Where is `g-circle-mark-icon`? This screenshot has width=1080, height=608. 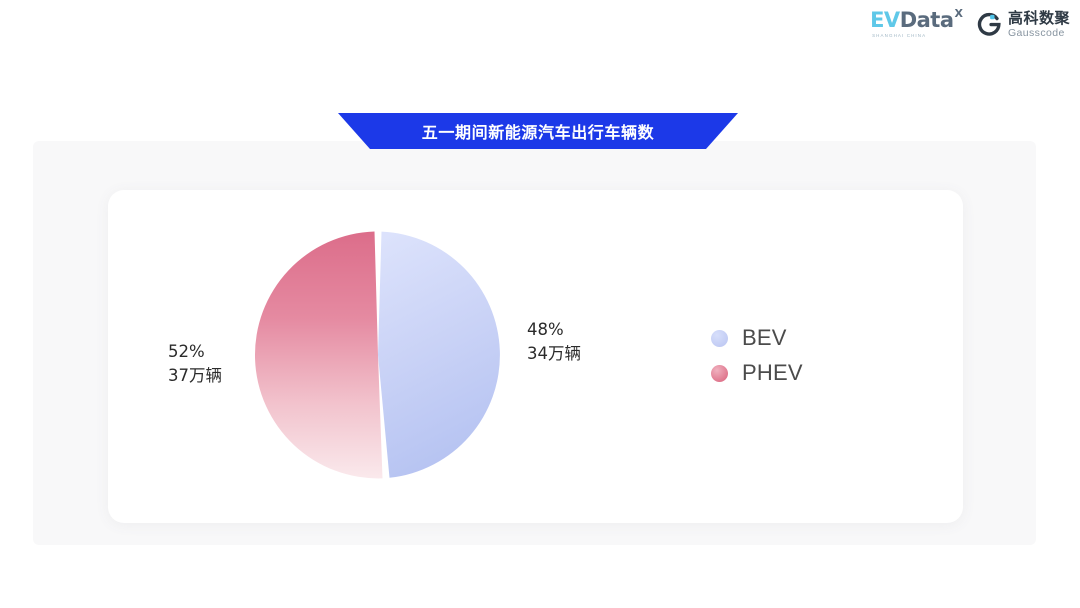 g-circle-mark-icon is located at coordinates (989, 24).